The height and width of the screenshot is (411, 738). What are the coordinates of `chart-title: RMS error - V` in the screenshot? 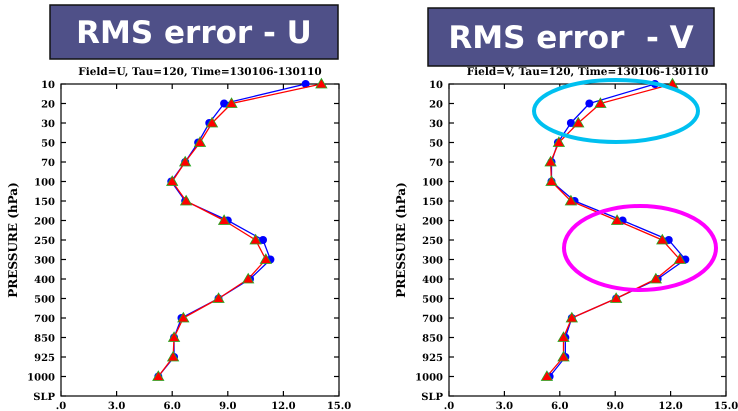 It's located at (571, 38).